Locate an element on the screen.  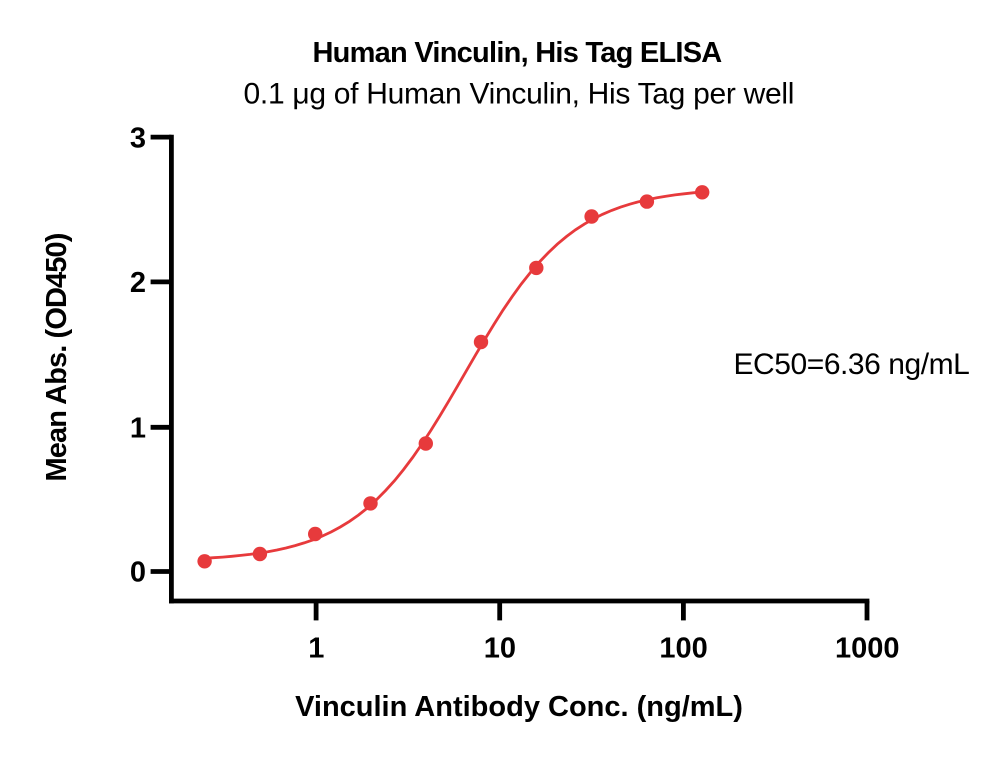
svg-text: Human Vinculin, His Tag ELISA is located at coordinates (517, 53).